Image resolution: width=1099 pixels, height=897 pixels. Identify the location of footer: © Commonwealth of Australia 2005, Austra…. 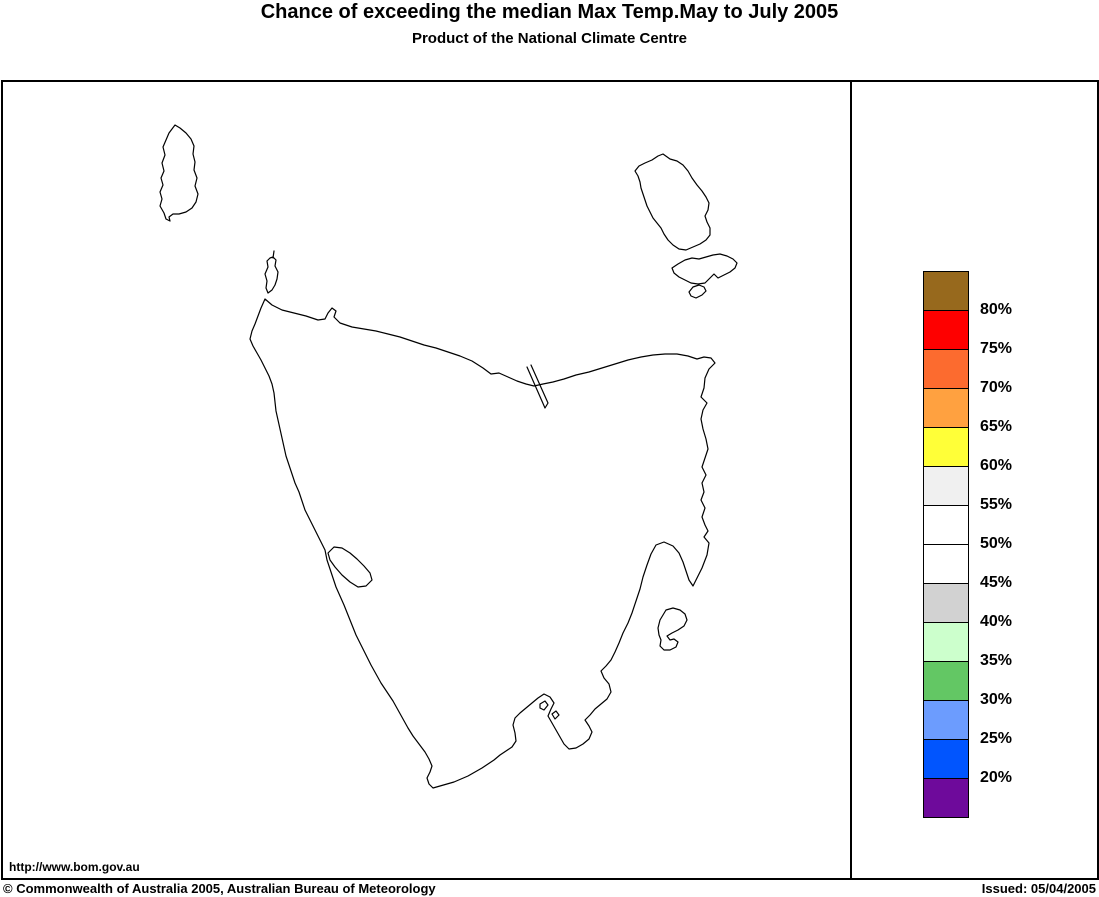
(549, 889).